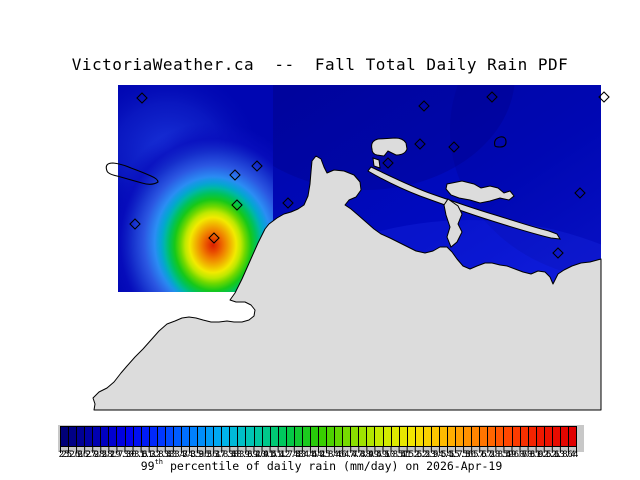 This screenshot has width=640, height=480. What do you see at coordinates (306, 455) in the screenshot?
I see `colorbar-tick-label: 43.6` at bounding box center [306, 455].